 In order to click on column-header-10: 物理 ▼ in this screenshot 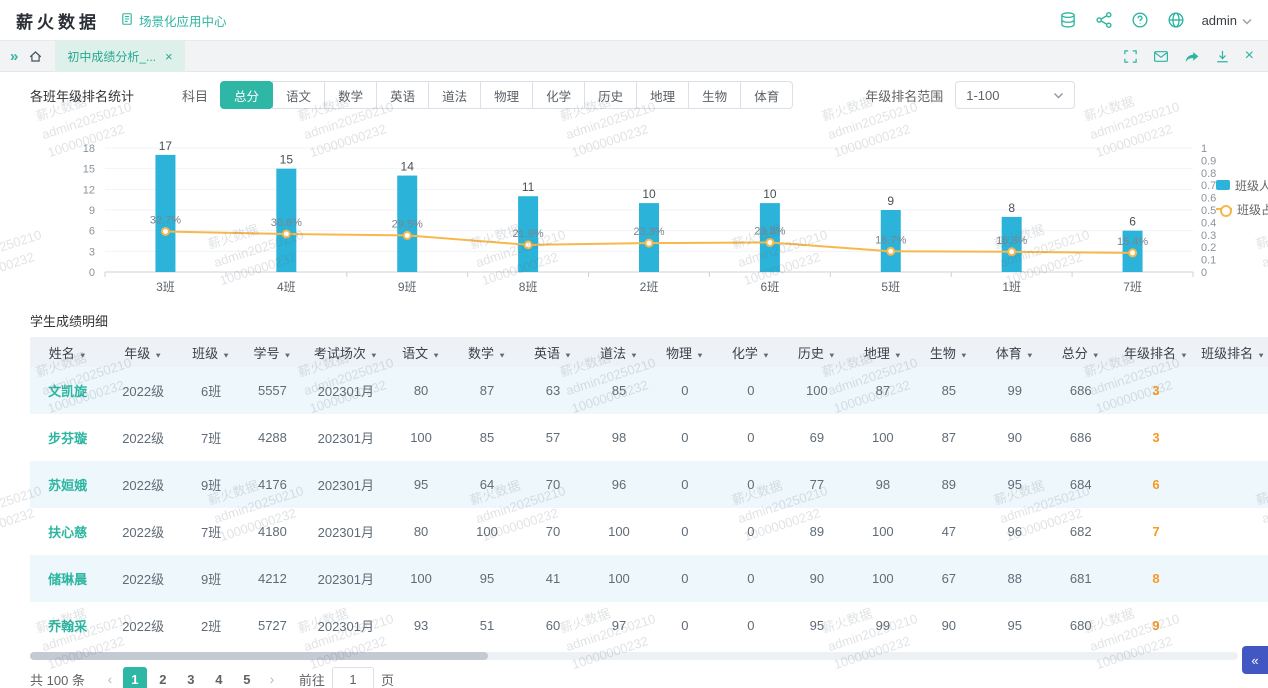, I will do `click(684, 352)`.